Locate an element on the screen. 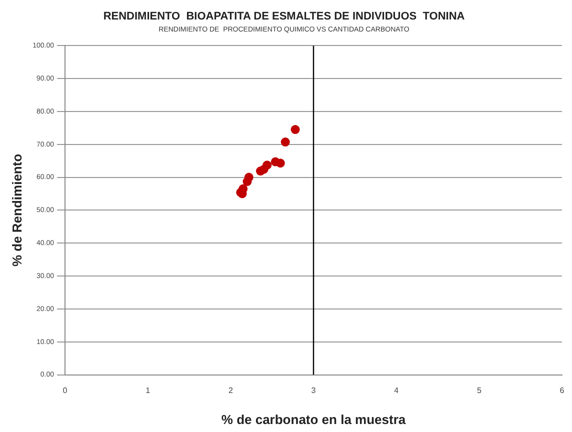 Image resolution: width=572 pixels, height=432 pixels. x-tick-label: 6 is located at coordinates (562, 390).